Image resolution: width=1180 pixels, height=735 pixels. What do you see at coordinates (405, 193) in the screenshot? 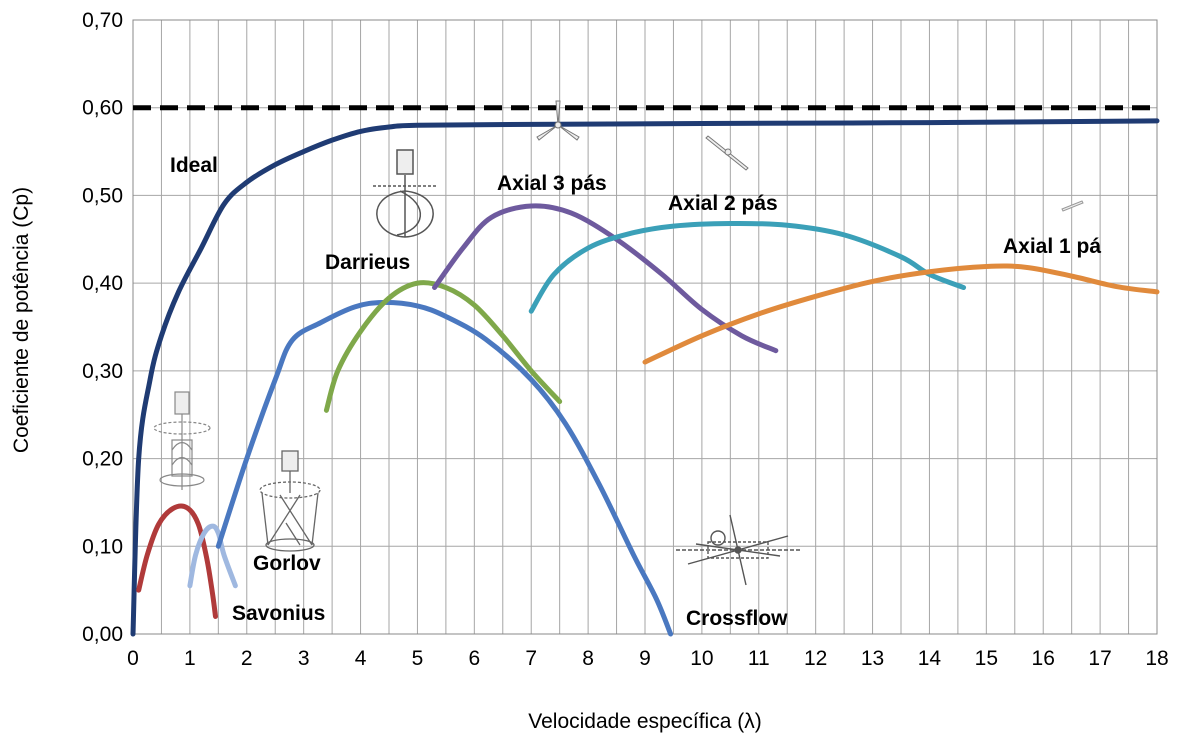
I see `darrieus-rotor-icon` at bounding box center [405, 193].